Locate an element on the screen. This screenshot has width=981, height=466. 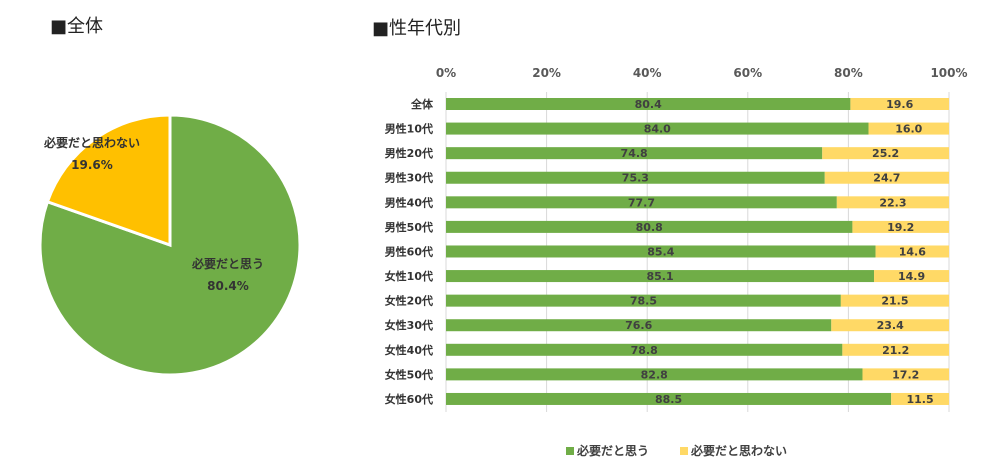
category-label: 男性60代 is located at coordinates (409, 251).